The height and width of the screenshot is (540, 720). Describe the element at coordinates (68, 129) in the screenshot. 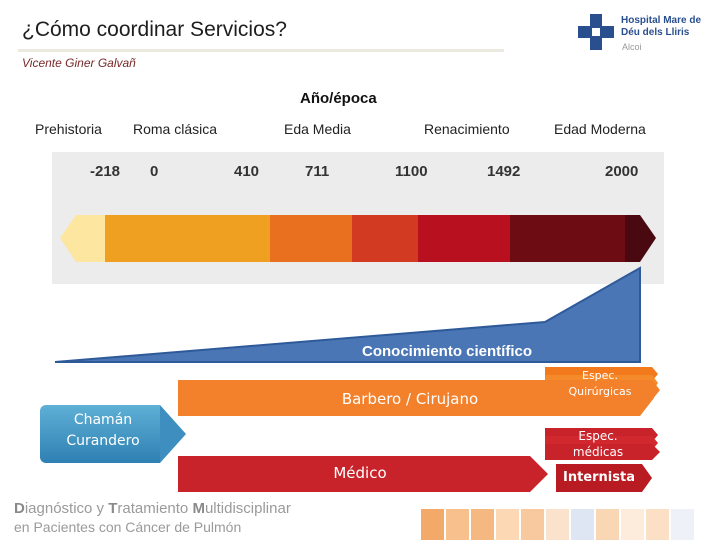

I see `era-label: Prehistoria` at that location.